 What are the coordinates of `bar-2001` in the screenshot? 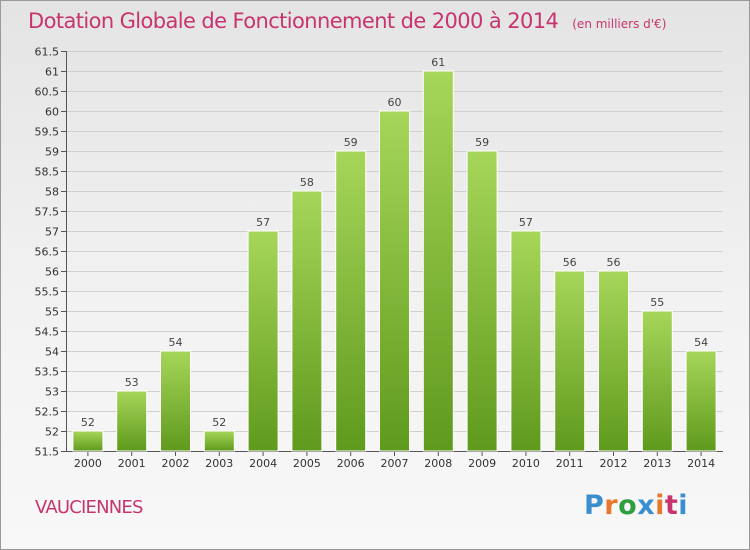 It's located at (132, 421).